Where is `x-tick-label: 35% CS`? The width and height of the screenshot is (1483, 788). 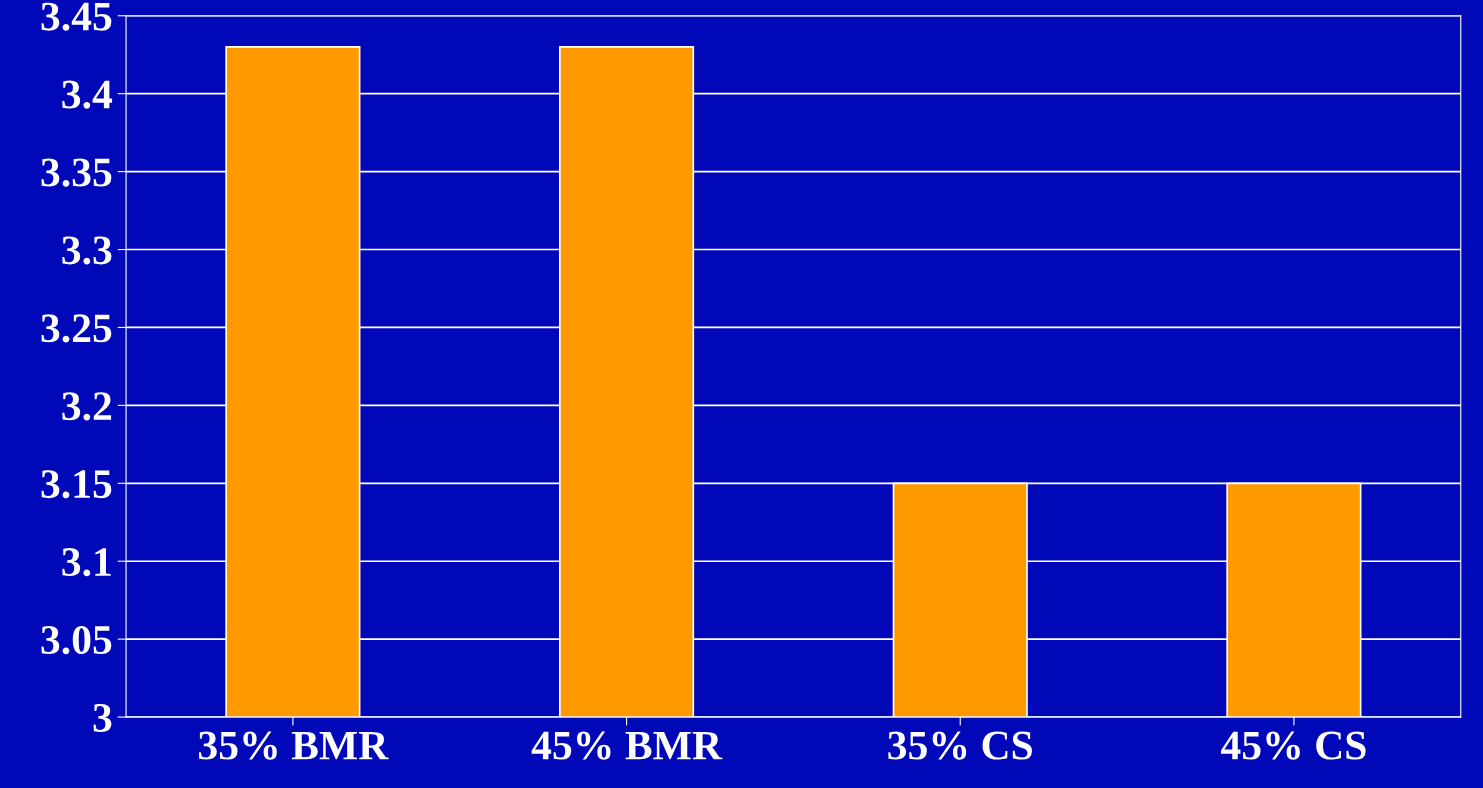
x-tick-label: 35% CS is located at coordinates (960, 745).